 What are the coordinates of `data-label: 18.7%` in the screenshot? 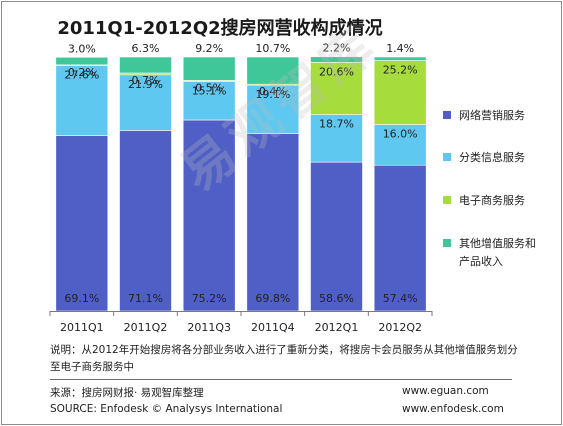 It's located at (336, 124).